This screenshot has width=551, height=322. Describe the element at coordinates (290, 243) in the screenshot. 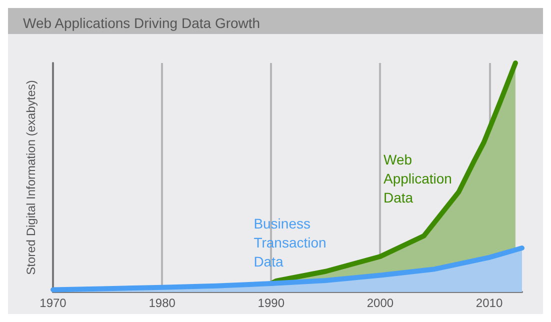

I see `series-label: Business Transaction Data` at that location.